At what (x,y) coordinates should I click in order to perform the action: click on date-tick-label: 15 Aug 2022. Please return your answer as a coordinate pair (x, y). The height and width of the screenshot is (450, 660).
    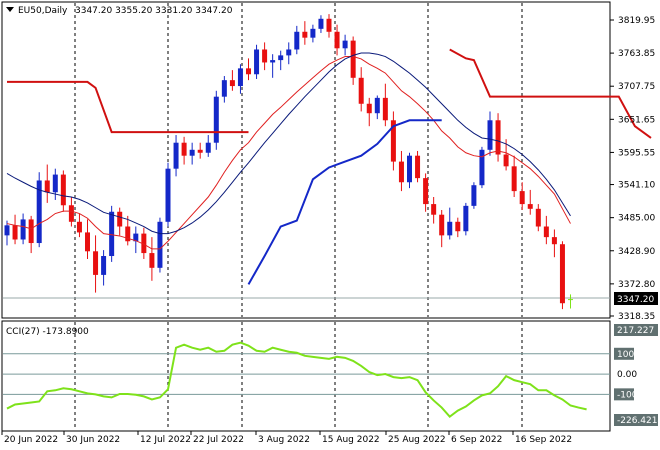
    Looking at the image, I should click on (351, 440).